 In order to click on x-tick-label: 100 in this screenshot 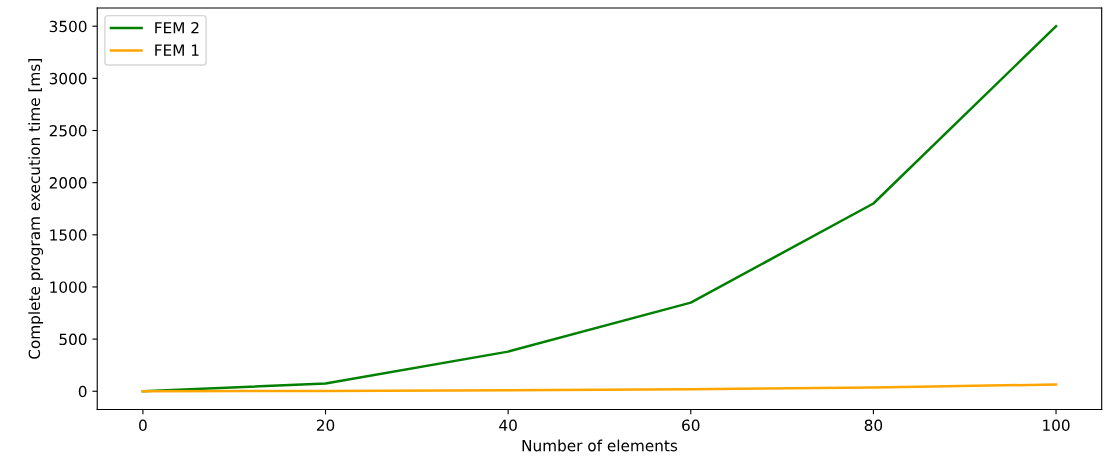, I will do `click(1056, 425)`.